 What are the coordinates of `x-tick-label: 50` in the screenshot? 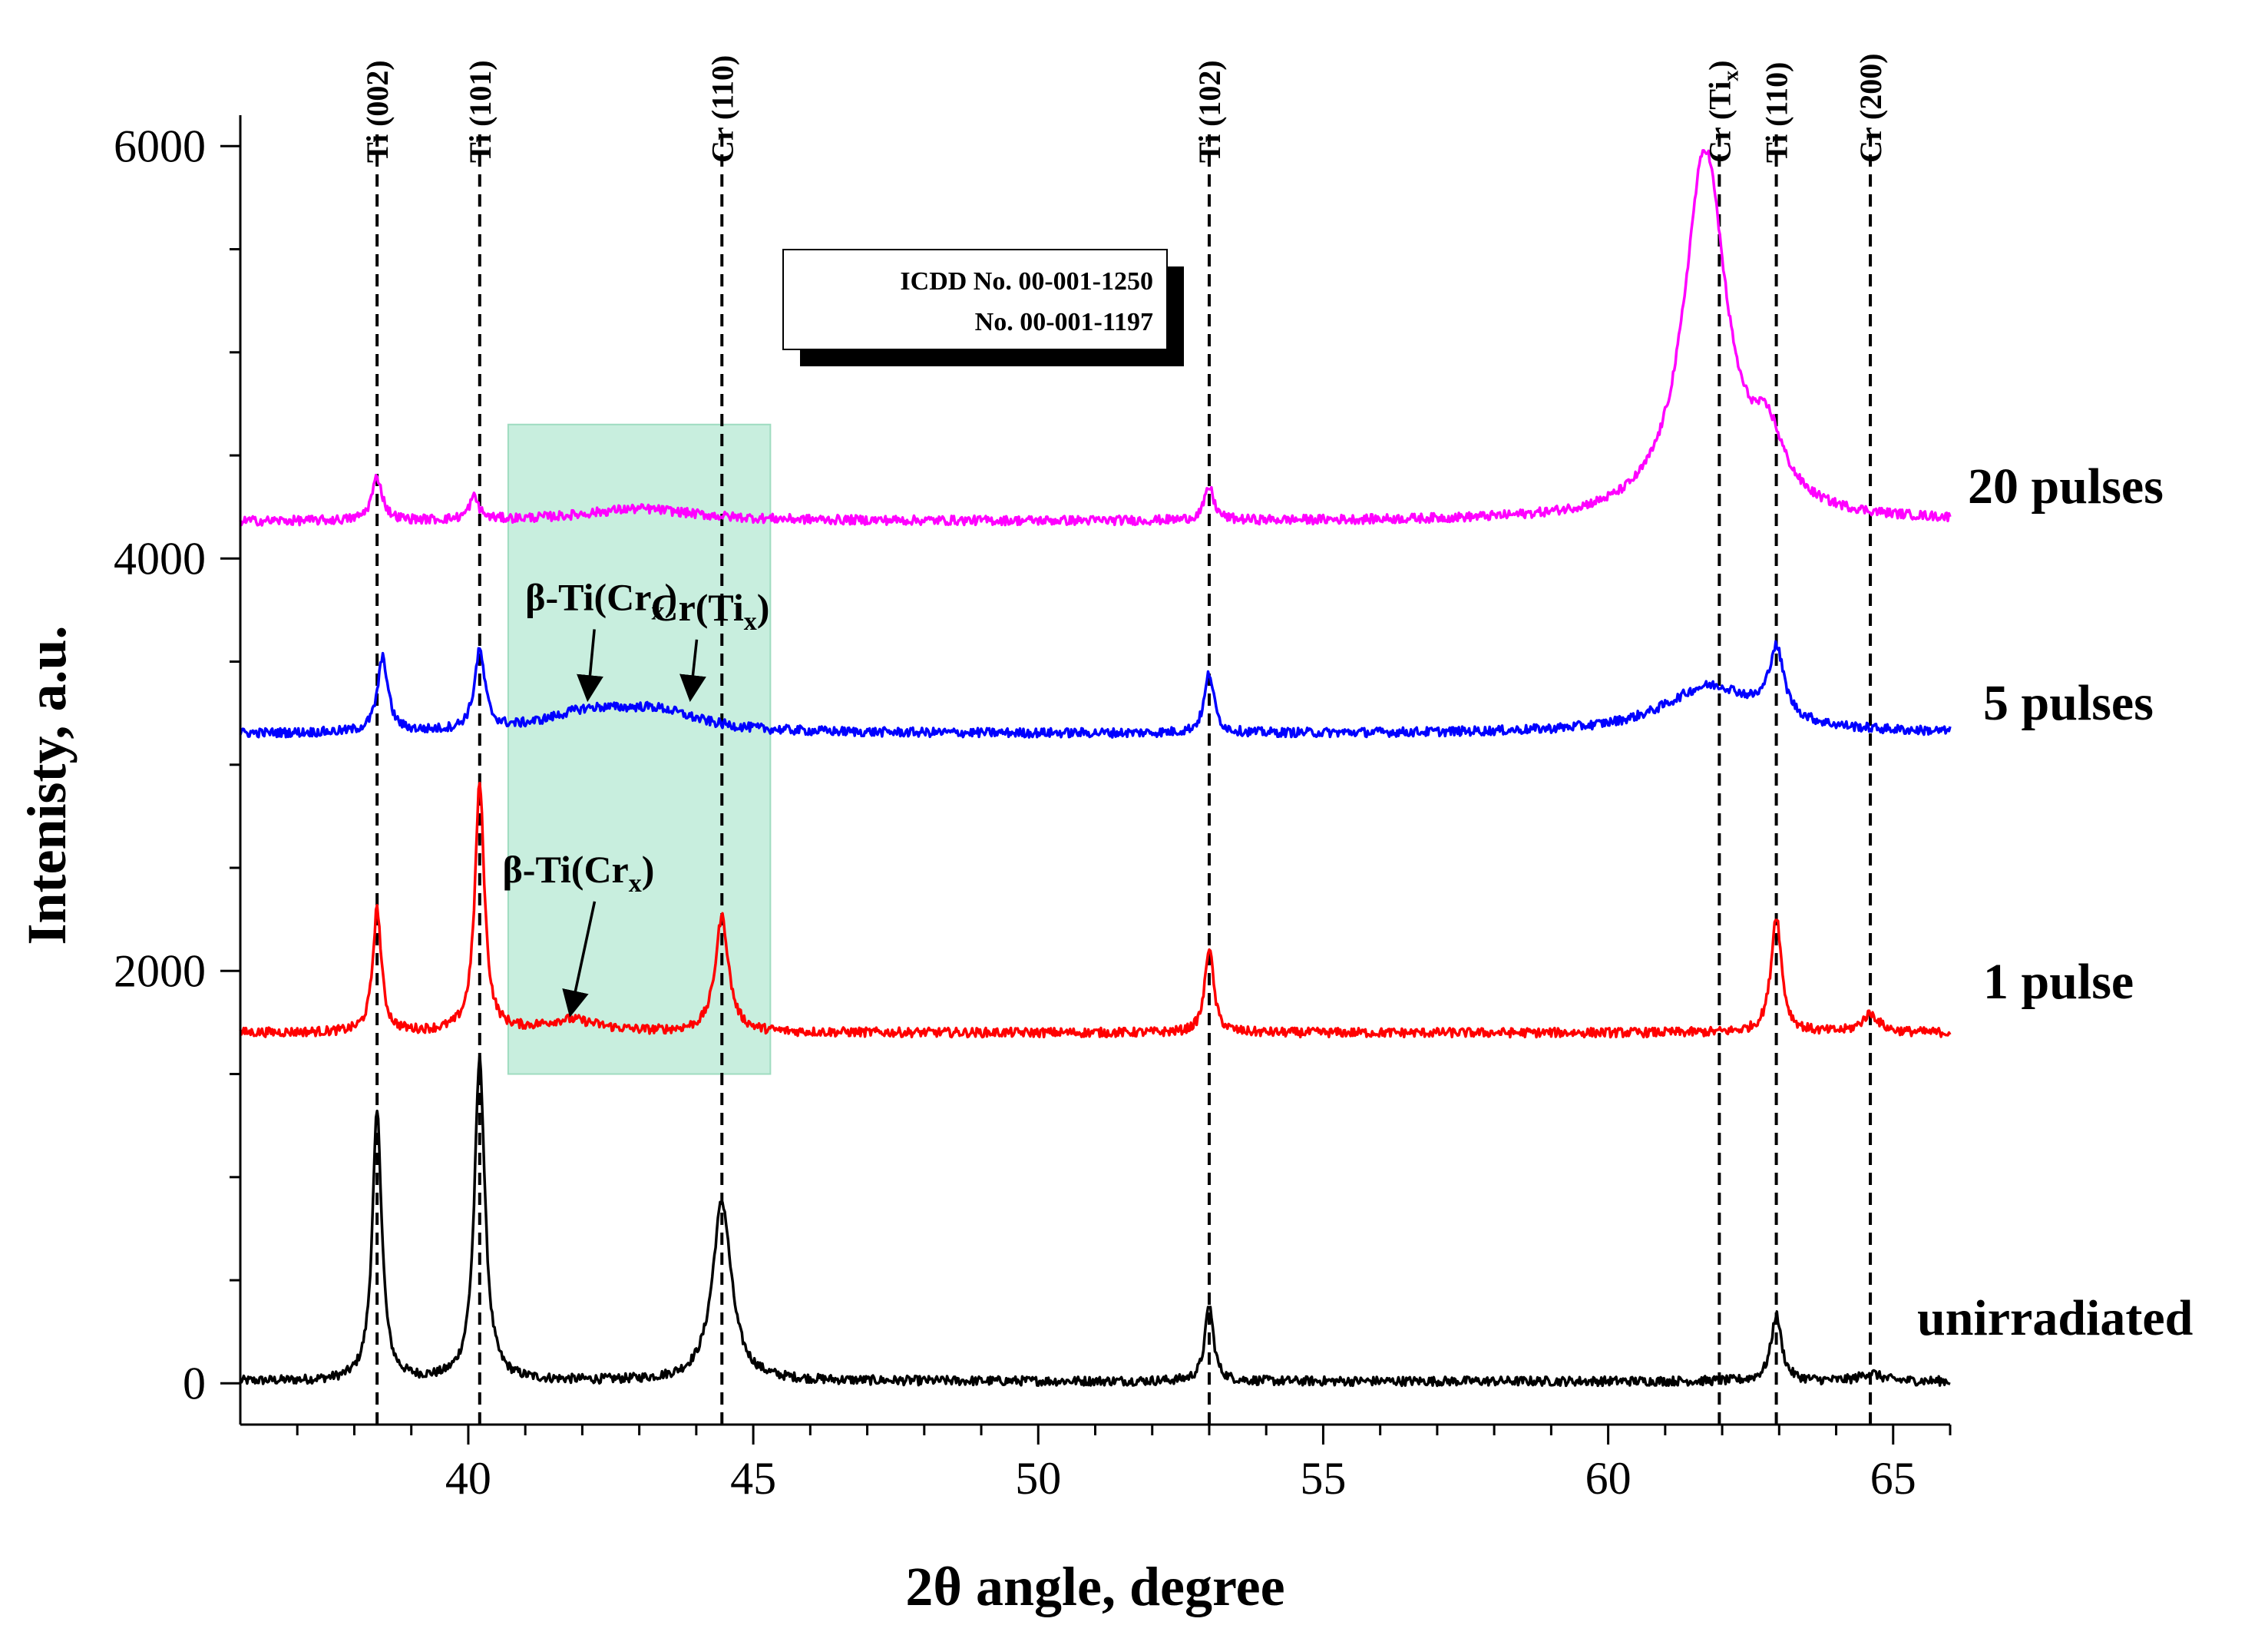 It's located at (1038, 1478).